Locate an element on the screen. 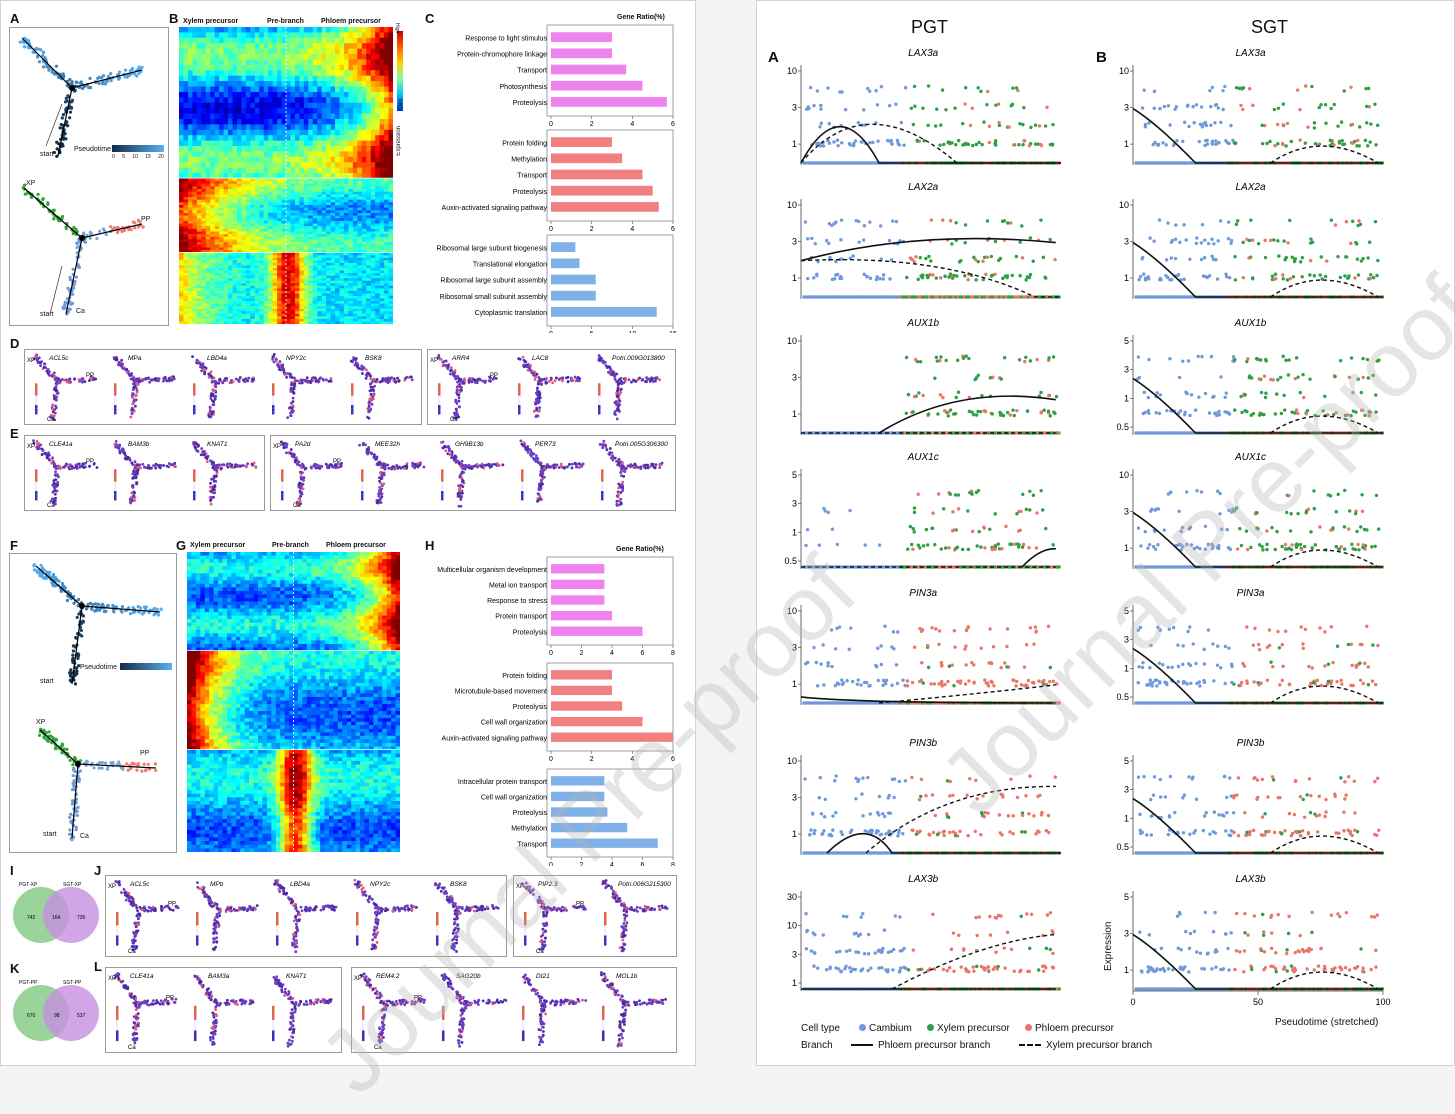 The image size is (1455, 1114). label-A: A is located at coordinates (14, 18).